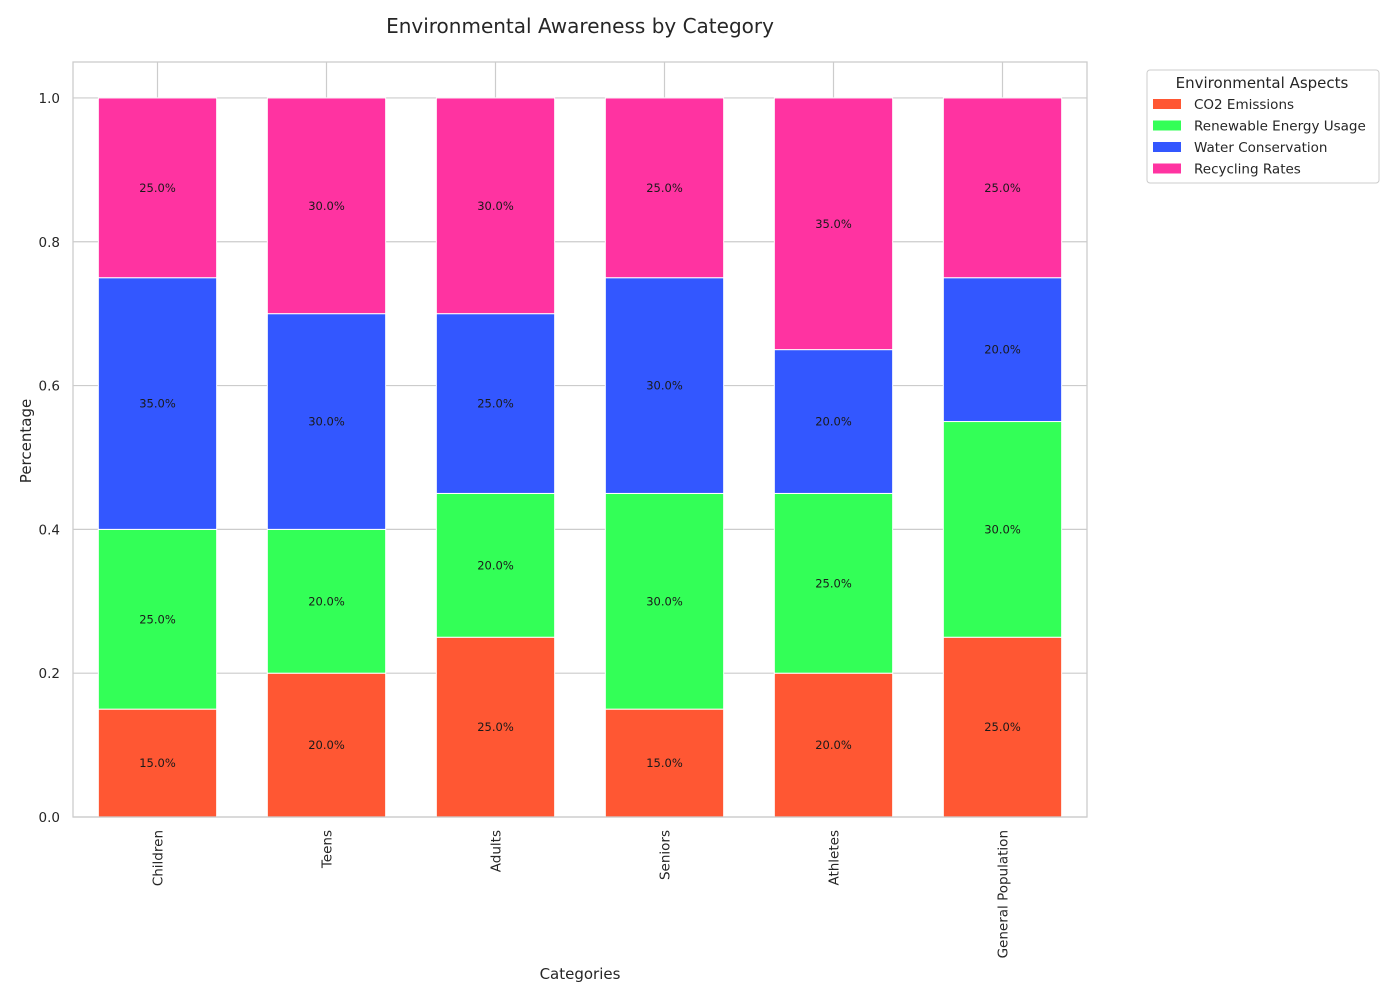  What do you see at coordinates (666, 855) in the screenshot?
I see `x-tick-label: Seniors` at bounding box center [666, 855].